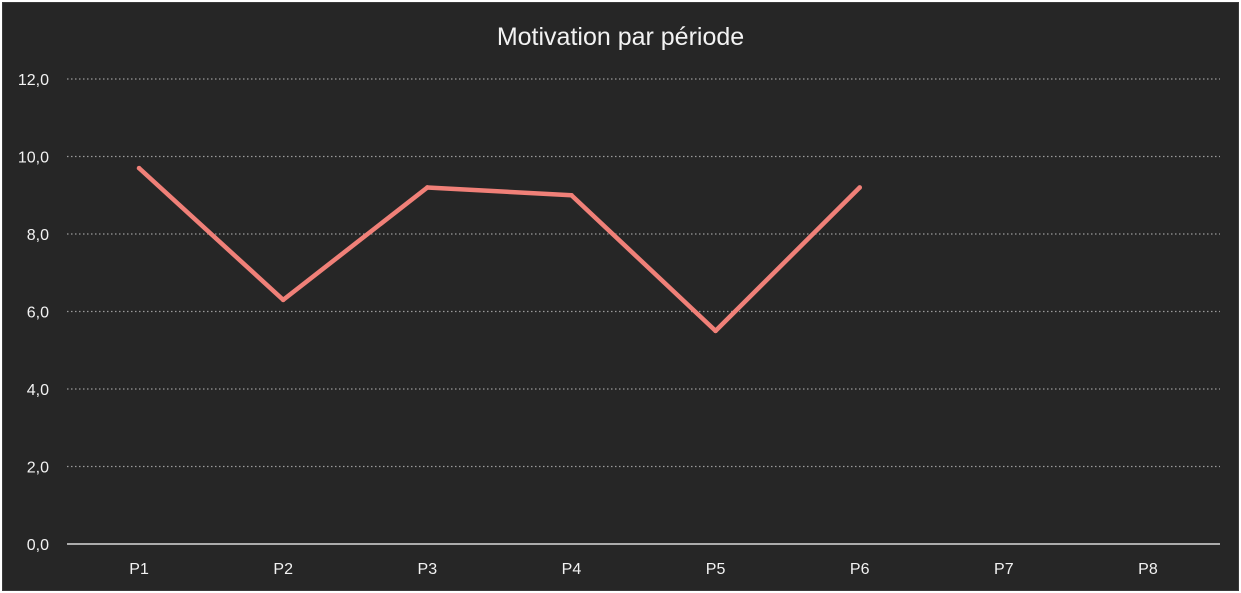  What do you see at coordinates (38, 235) in the screenshot?
I see `y-tick-label: 8,0` at bounding box center [38, 235].